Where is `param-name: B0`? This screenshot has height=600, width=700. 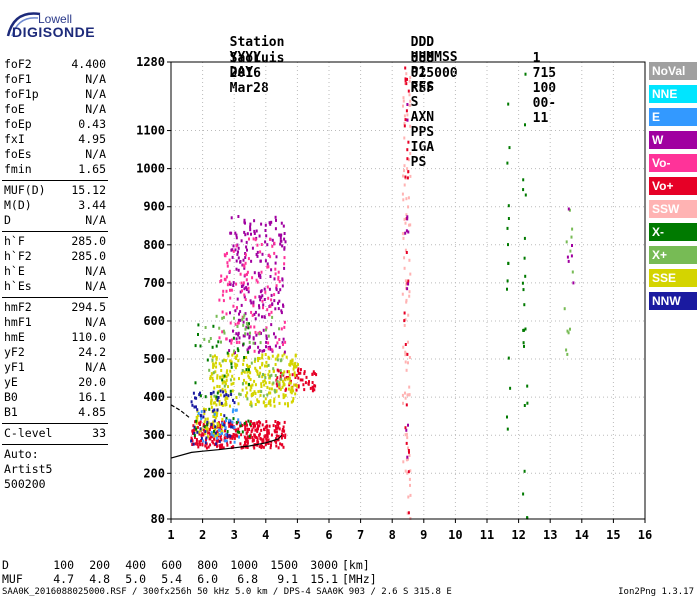
param-name: B0 is located at coordinates (11, 397).